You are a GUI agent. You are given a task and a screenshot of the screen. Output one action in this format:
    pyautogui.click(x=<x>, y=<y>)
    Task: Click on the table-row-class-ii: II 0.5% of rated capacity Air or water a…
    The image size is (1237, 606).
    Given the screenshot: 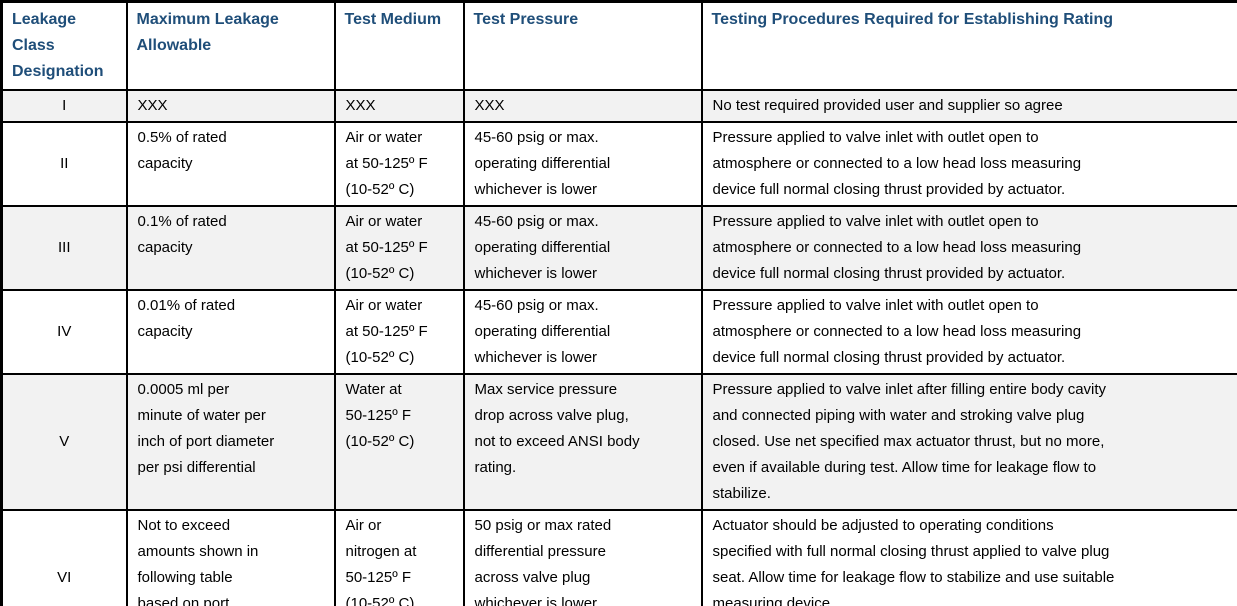 What is the action you would take?
    pyautogui.click(x=618, y=164)
    